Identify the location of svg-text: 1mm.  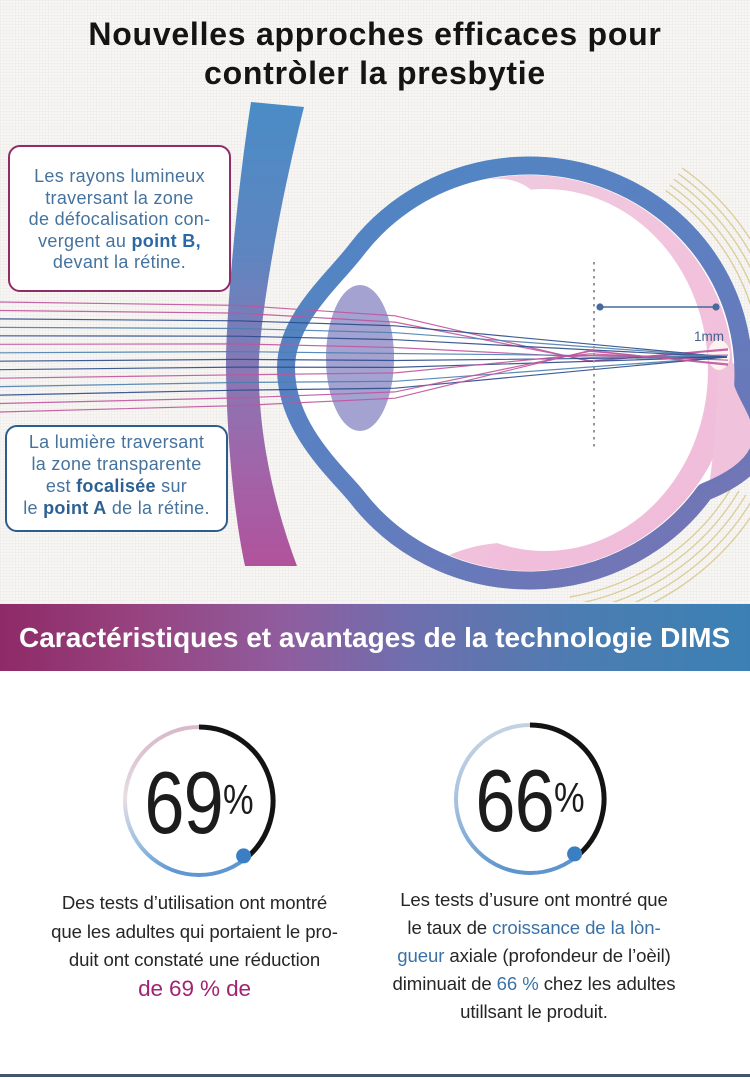
(709, 336).